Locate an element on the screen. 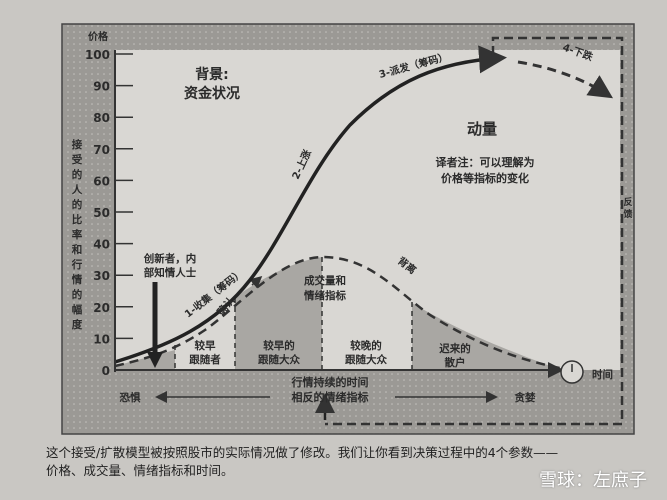 This screenshot has width=667, height=500. svg-text: 接 is located at coordinates (77, 144).